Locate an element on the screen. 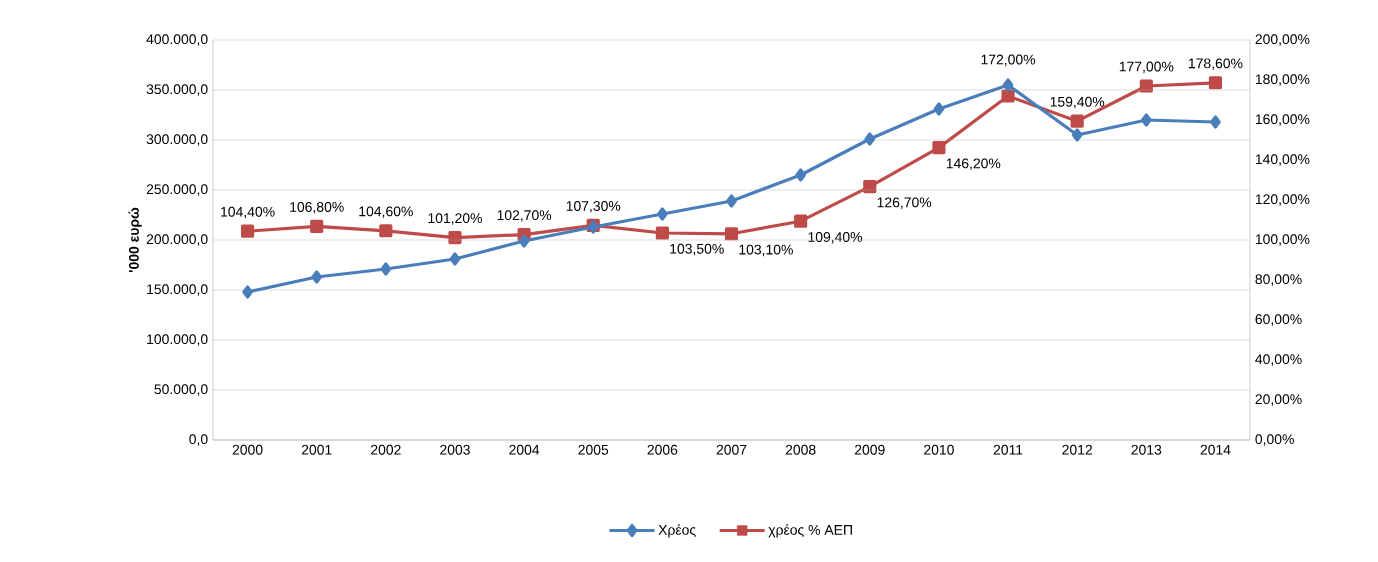  y2-tick-label: 0,00% is located at coordinates (1274, 440).